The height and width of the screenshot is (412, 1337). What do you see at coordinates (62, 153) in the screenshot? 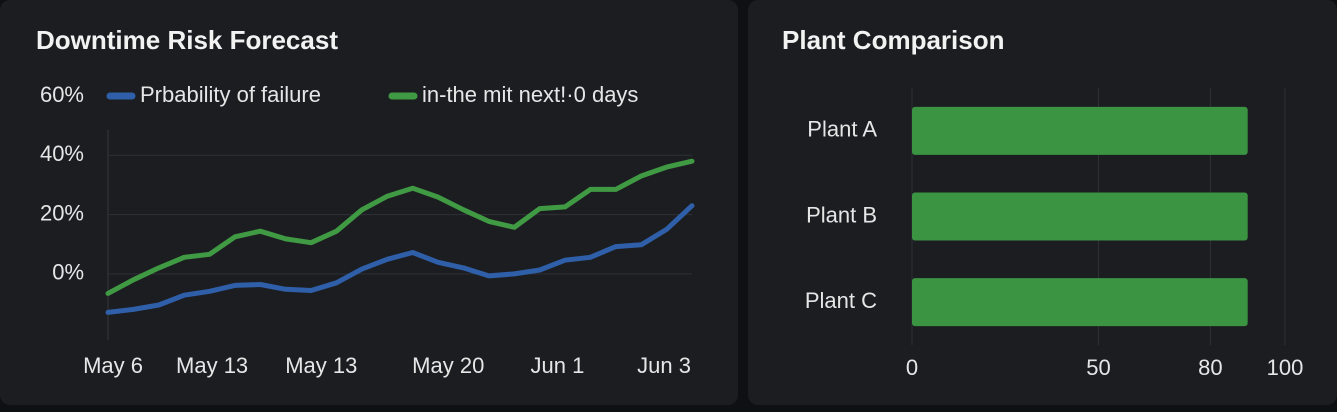
I see `y-tick-label: 40%` at bounding box center [62, 153].